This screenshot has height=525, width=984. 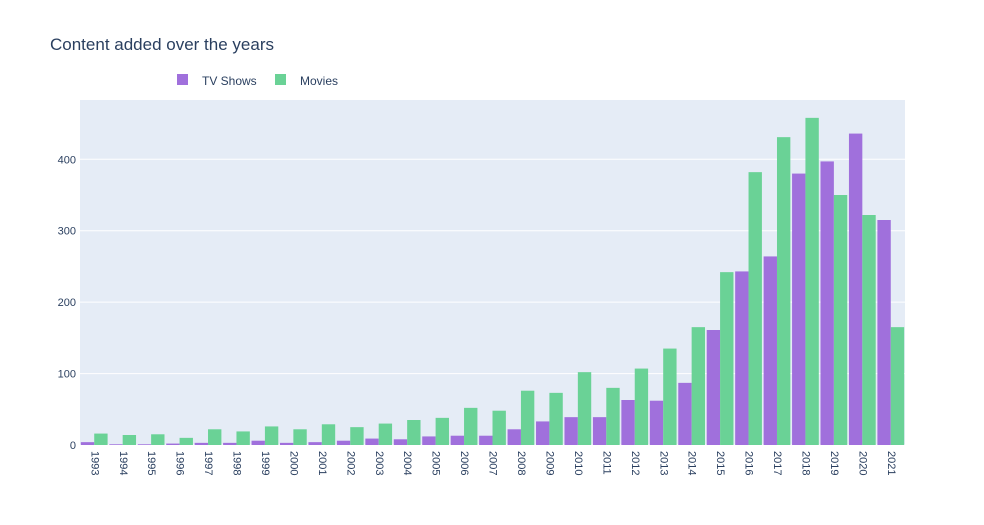 I want to click on x-tick-label: 2020, so click(x=862, y=463).